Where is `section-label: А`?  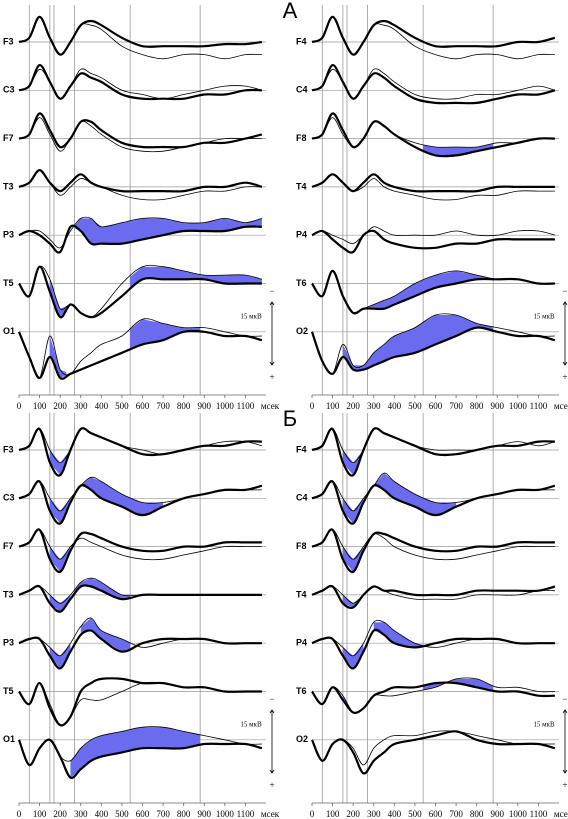
section-label: А is located at coordinates (290, 11).